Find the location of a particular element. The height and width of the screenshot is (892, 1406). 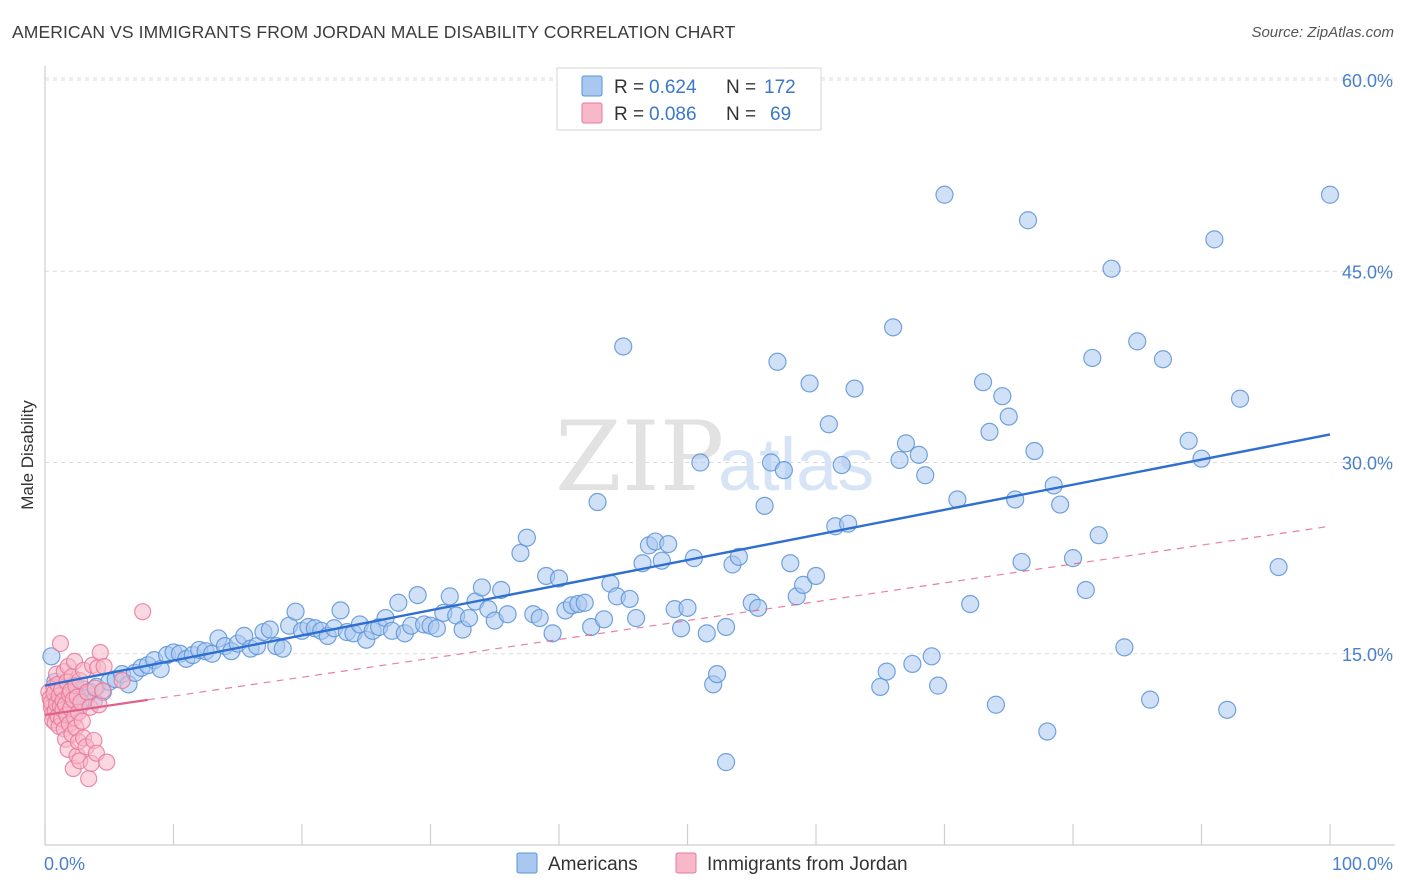

jordan-trend-solid is located at coordinates (96, 707).